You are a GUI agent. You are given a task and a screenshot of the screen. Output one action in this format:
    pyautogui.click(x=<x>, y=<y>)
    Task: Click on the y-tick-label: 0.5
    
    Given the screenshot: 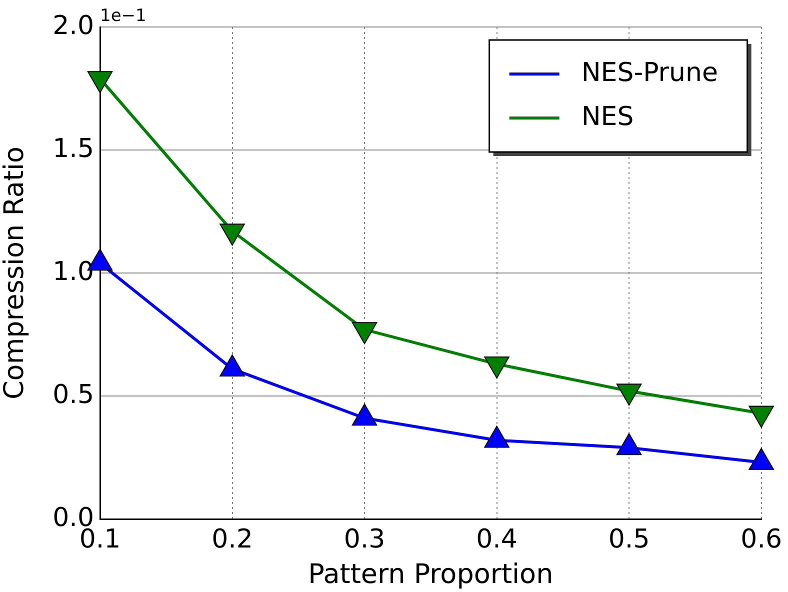 What is the action you would take?
    pyautogui.click(x=73, y=395)
    